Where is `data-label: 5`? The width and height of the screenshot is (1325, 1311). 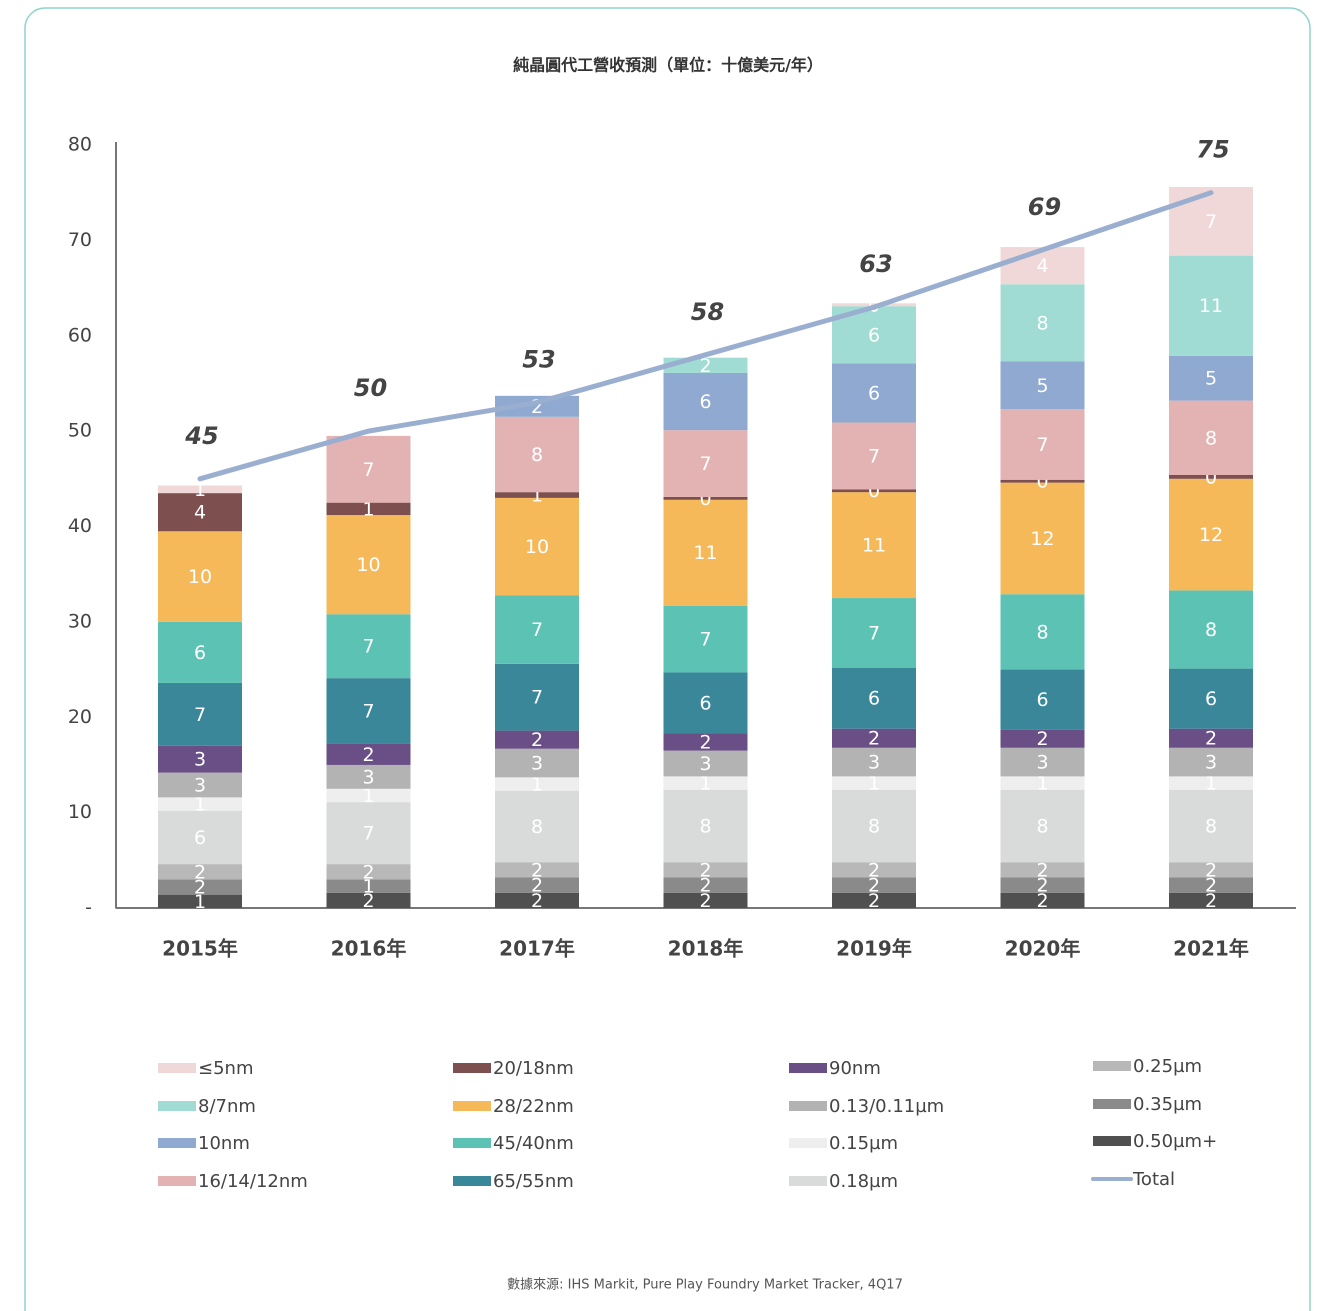 data-label: 5 is located at coordinates (1211, 379).